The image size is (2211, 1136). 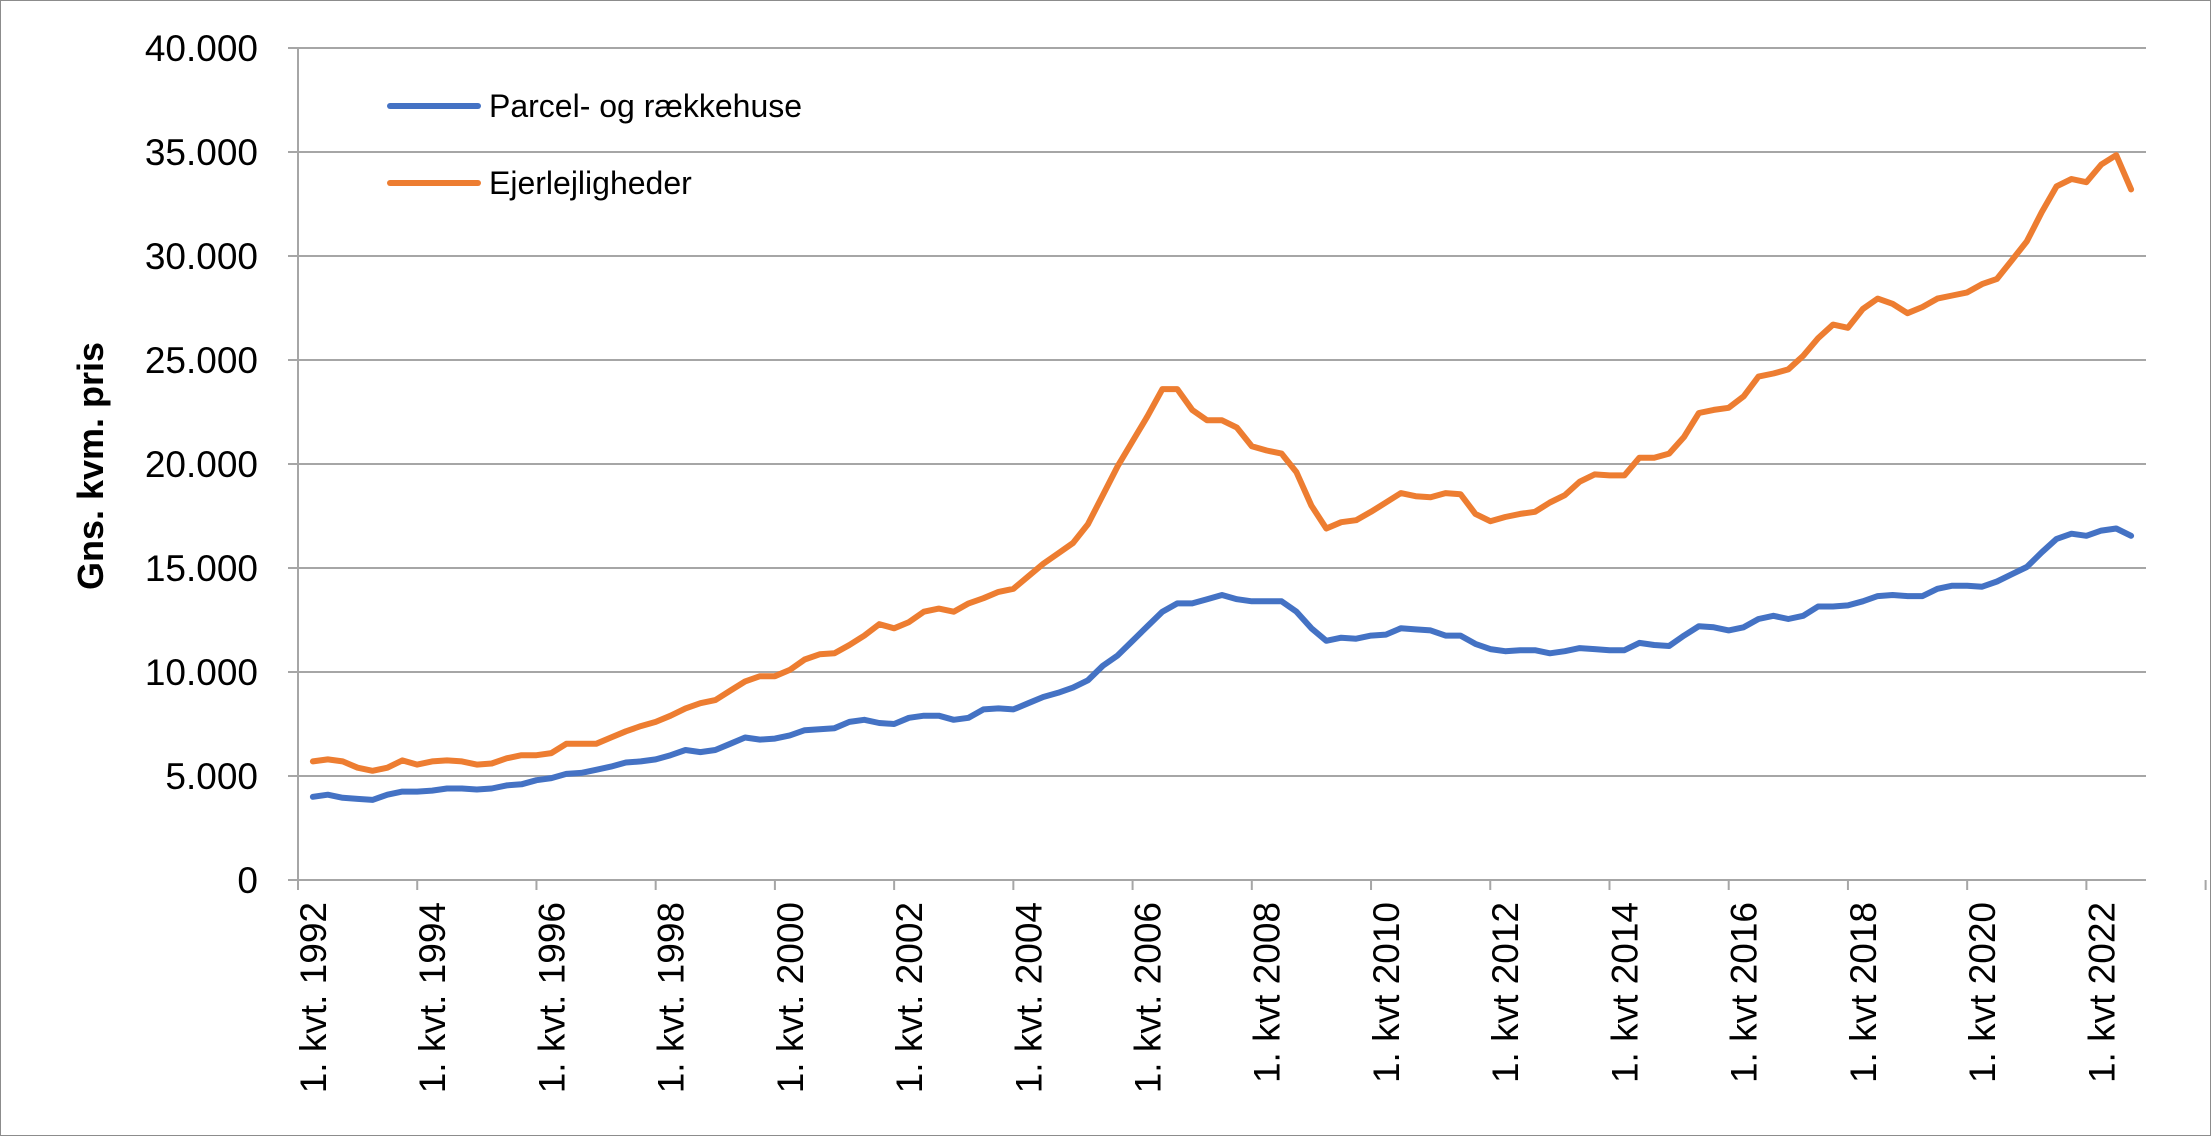 I want to click on x-tick-label-14: 1. kvt 2020, so click(x=1982, y=992).